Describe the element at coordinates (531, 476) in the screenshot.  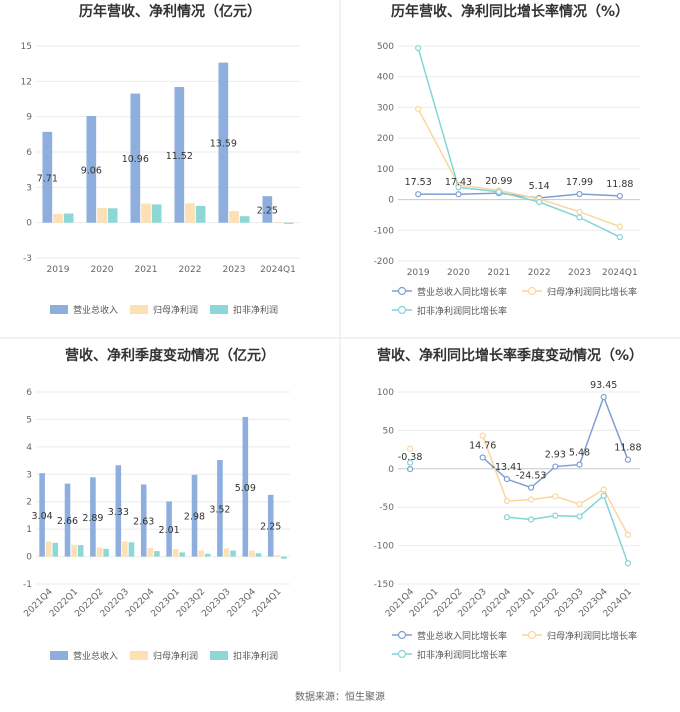
I see `data-label: -24.53` at that location.